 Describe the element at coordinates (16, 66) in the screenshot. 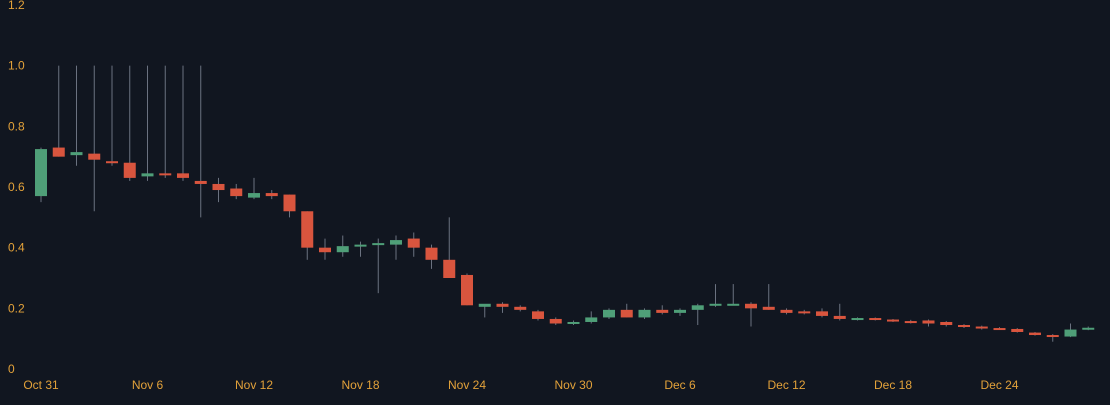

I see `y-tick-label: 1.0` at that location.